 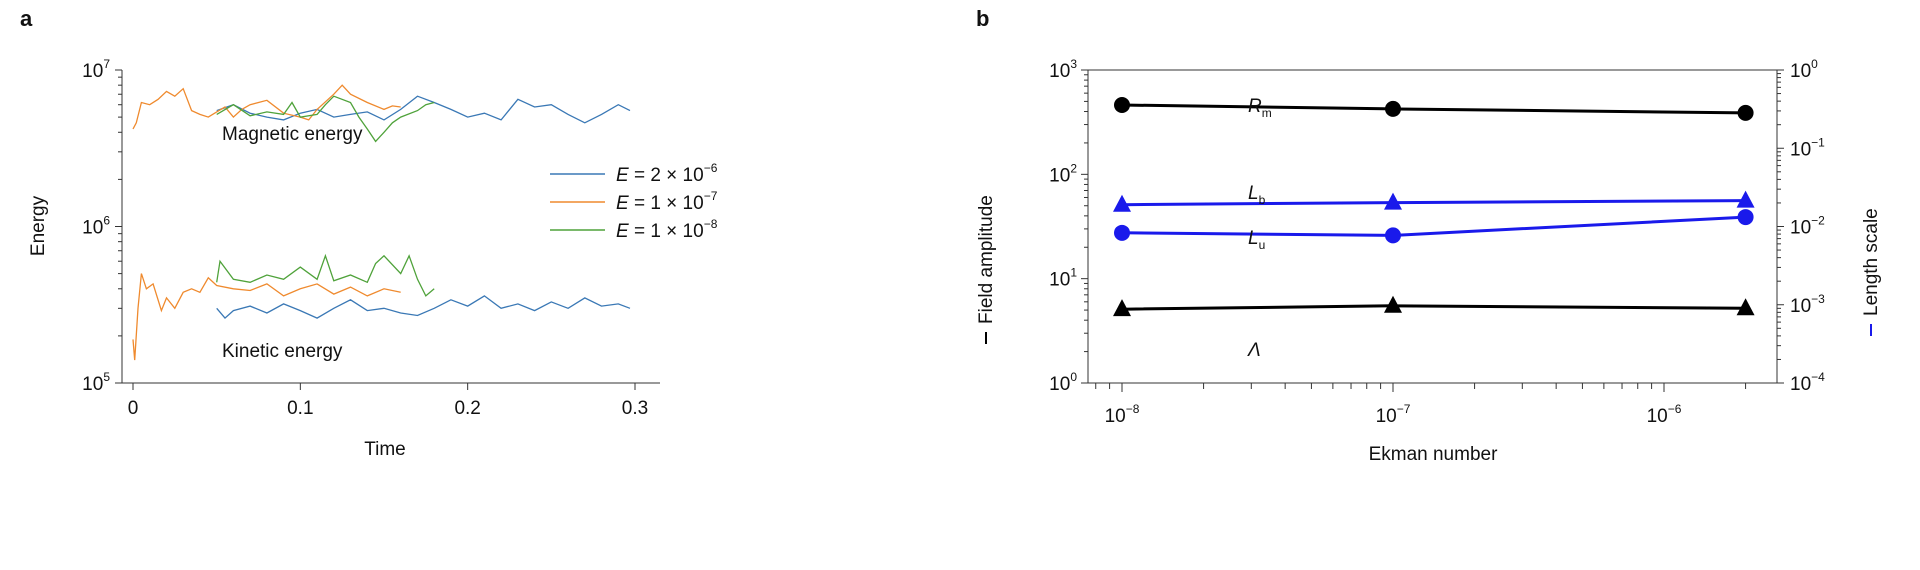 What do you see at coordinates (1063, 278) in the screenshot?
I see `left-y-tick-label: 10¹` at bounding box center [1063, 278].